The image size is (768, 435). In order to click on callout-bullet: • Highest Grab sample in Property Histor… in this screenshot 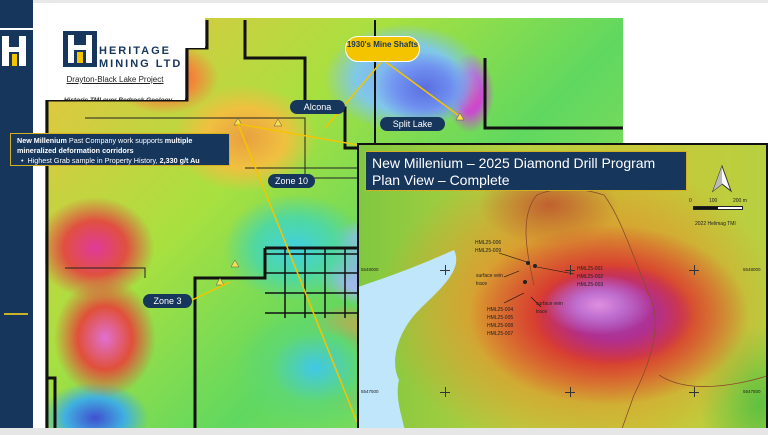, I will do `click(110, 160)`.